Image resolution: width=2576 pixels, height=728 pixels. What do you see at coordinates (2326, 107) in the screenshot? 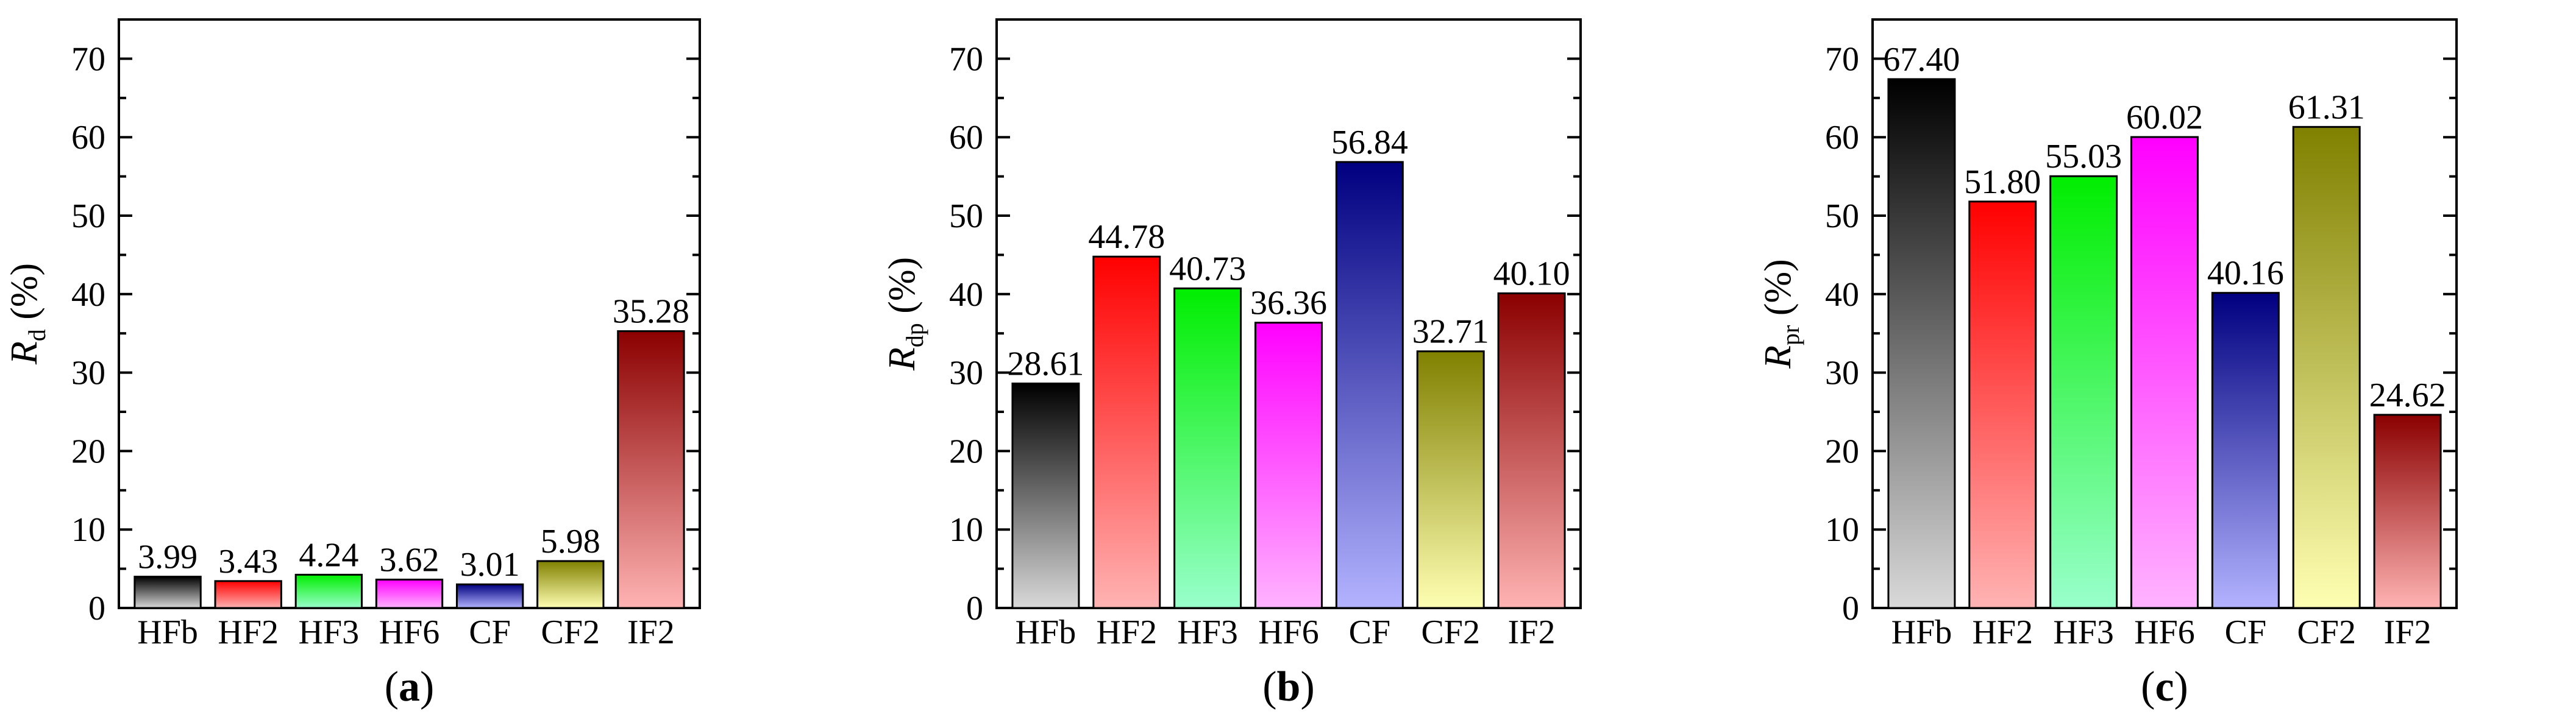
I see `data-label: 61.31` at bounding box center [2326, 107].